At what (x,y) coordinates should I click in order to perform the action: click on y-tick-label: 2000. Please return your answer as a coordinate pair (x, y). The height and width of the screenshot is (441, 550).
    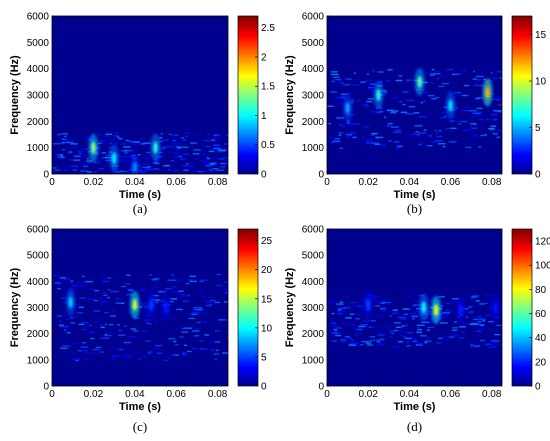
    Looking at the image, I should click on (38, 122).